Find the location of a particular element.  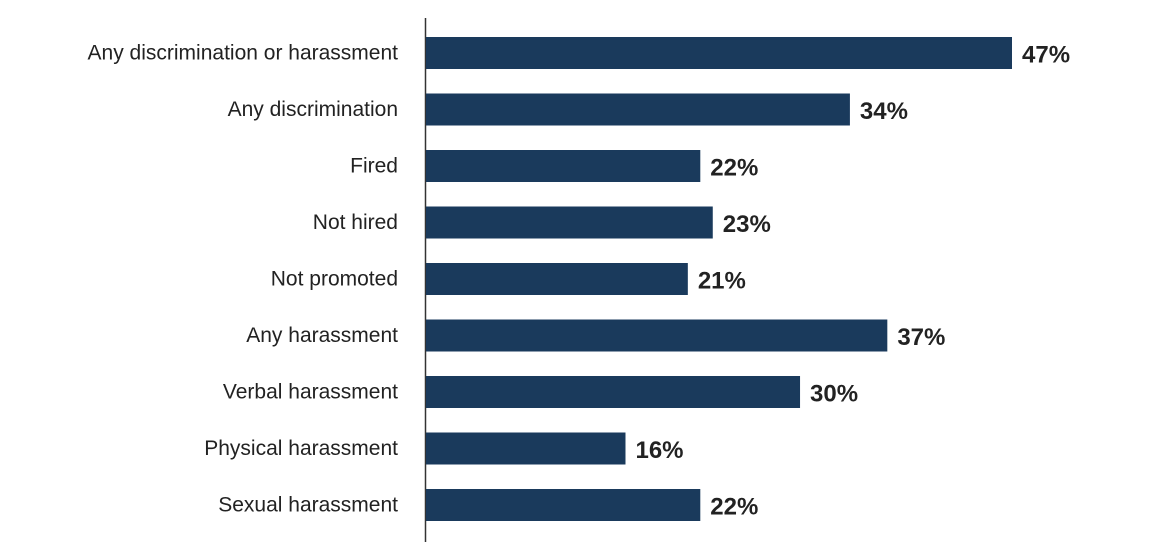

category-label: Not hired is located at coordinates (355, 222).